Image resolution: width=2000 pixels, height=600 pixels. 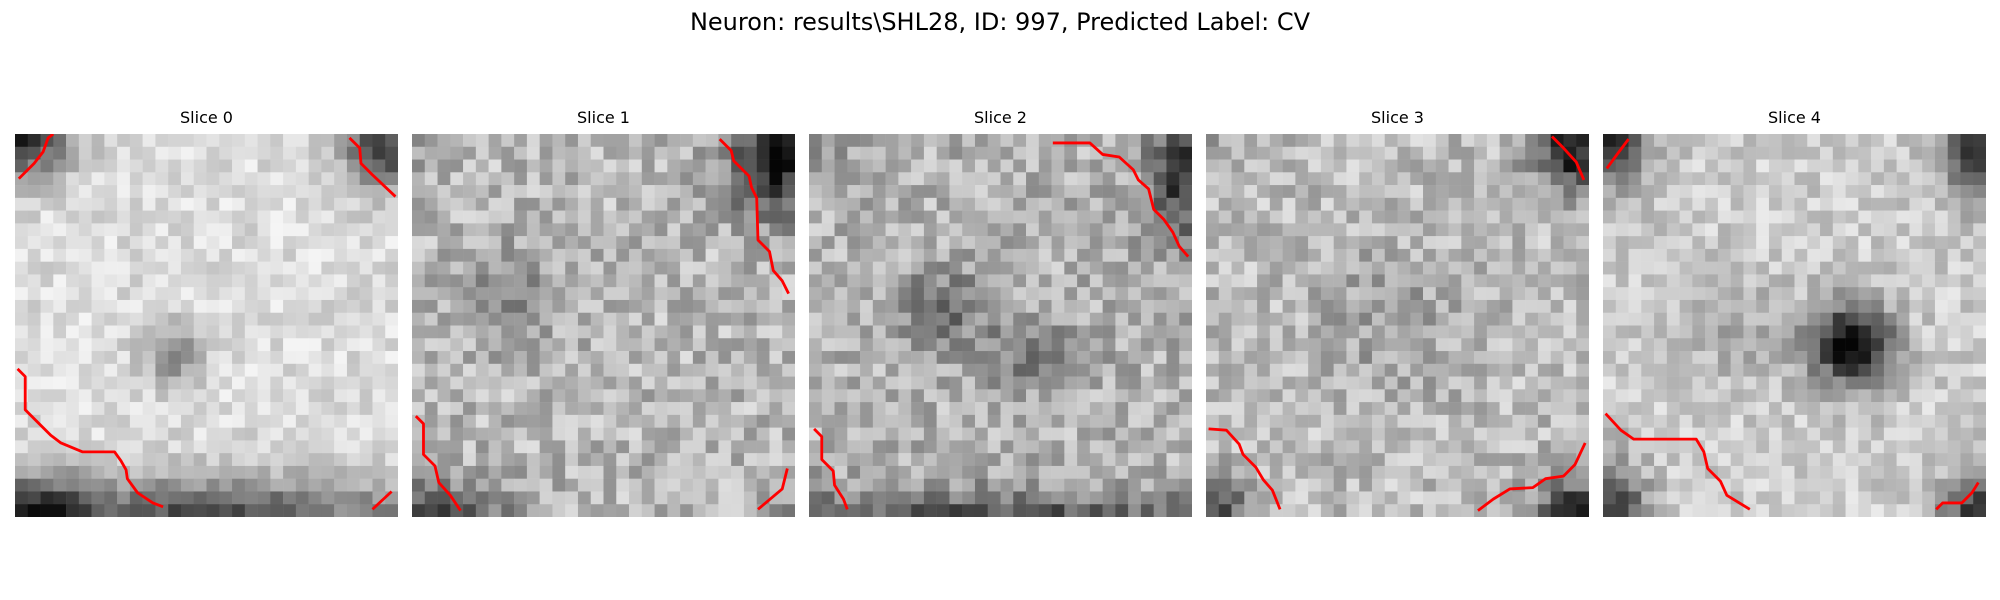 I want to click on slice-panel-0: Slice 0, so click(x=206, y=312).